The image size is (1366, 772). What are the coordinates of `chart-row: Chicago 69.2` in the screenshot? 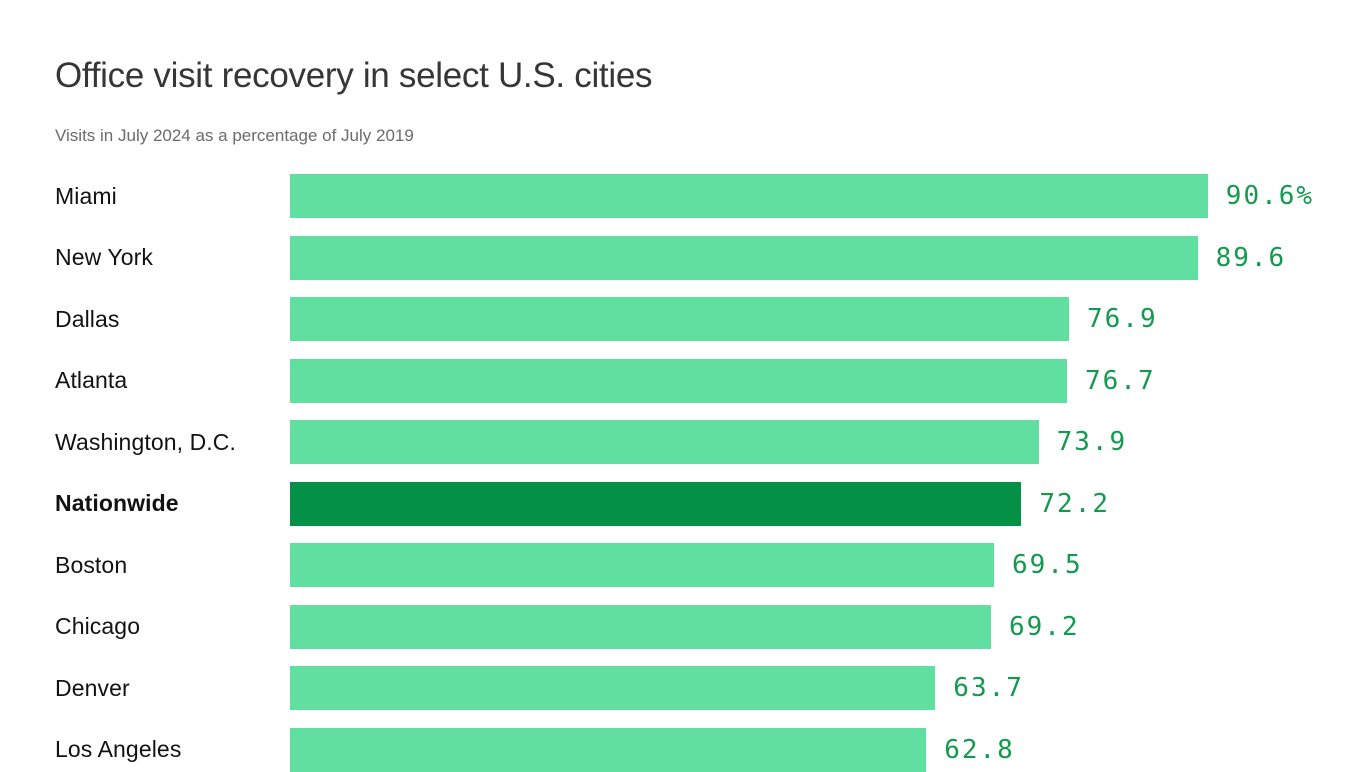 It's located at (710, 626).